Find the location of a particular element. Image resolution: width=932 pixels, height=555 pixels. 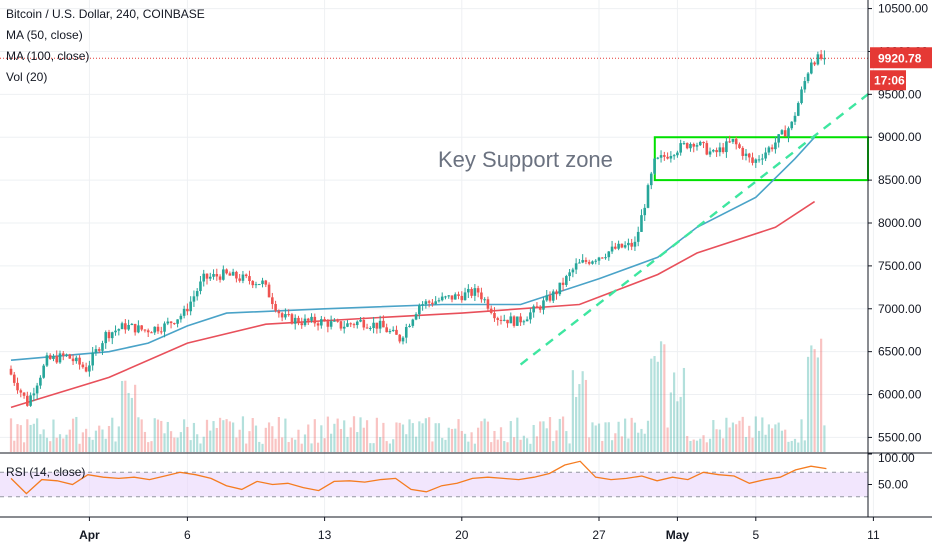

rsi-tick-label: 50.00 is located at coordinates (893, 485).